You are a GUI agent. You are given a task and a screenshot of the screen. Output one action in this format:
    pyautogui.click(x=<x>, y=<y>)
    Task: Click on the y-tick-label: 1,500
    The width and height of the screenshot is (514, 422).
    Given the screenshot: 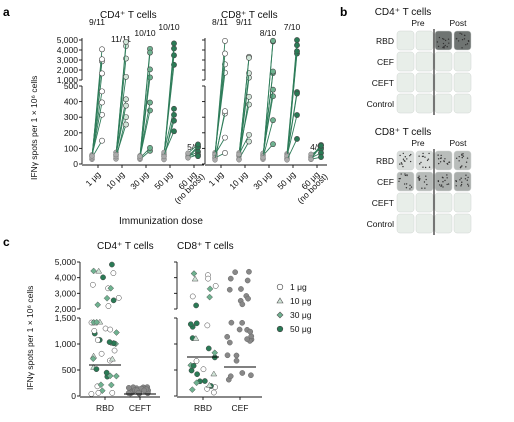 What is the action you would take?
    pyautogui.click(x=66, y=318)
    